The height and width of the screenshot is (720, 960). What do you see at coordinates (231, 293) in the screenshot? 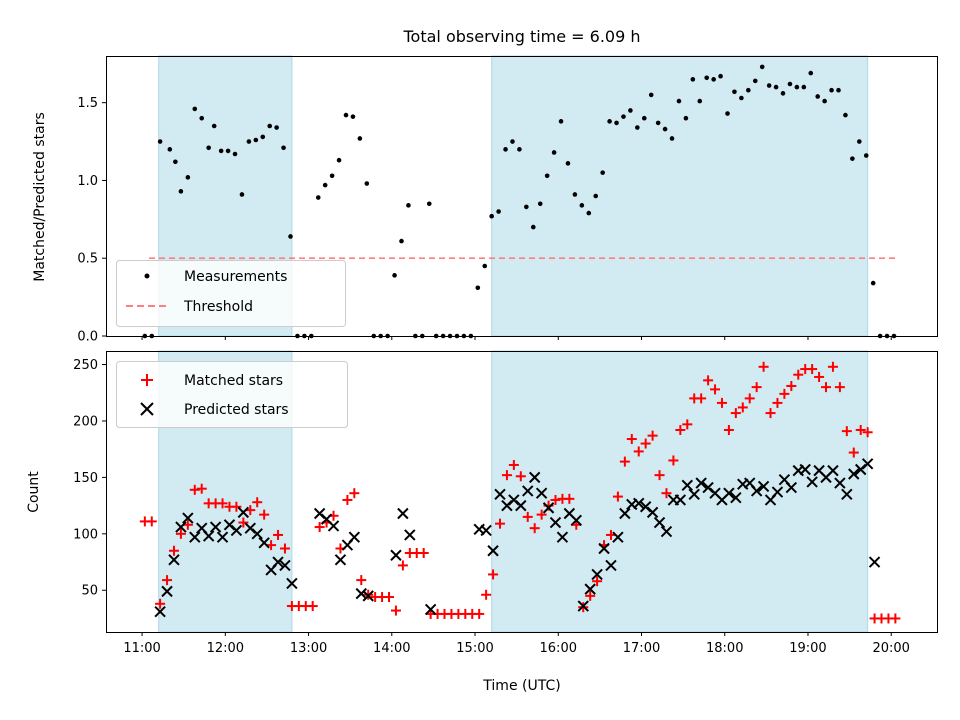
I see `top-panel-legend: Measurements Threshold` at bounding box center [231, 293].